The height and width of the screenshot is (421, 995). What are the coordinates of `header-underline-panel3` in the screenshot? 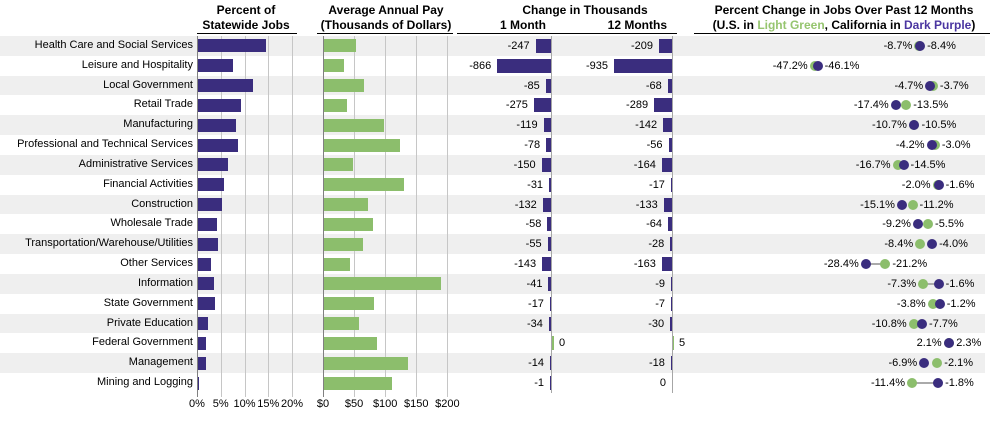 It's located at (567, 33).